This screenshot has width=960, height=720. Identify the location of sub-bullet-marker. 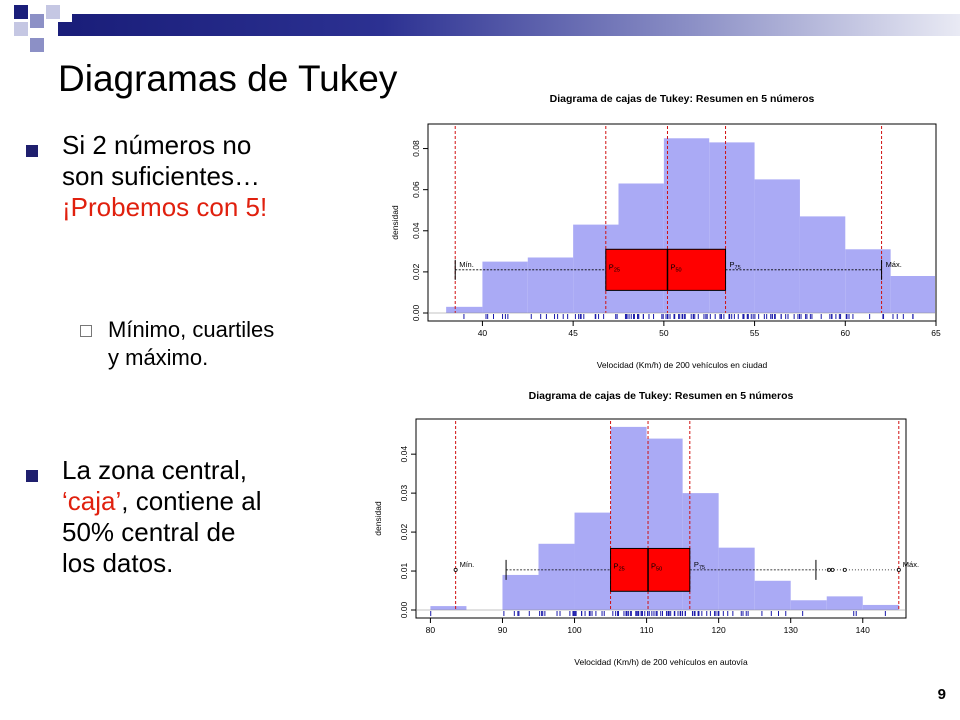
(86, 331).